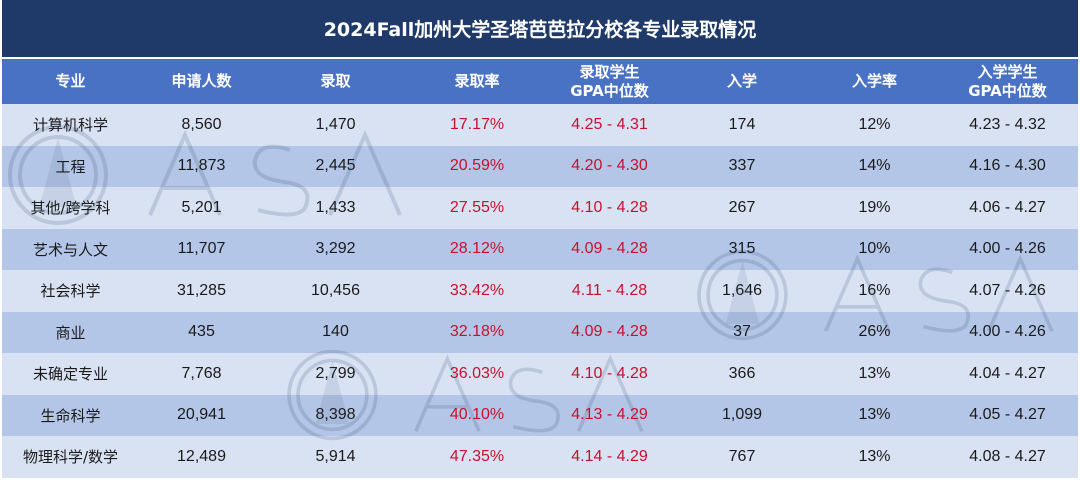 This screenshot has width=1080, height=480. Describe the element at coordinates (1007, 207) in the screenshot. I see `table-cell: 4.06 - 4.27` at that location.